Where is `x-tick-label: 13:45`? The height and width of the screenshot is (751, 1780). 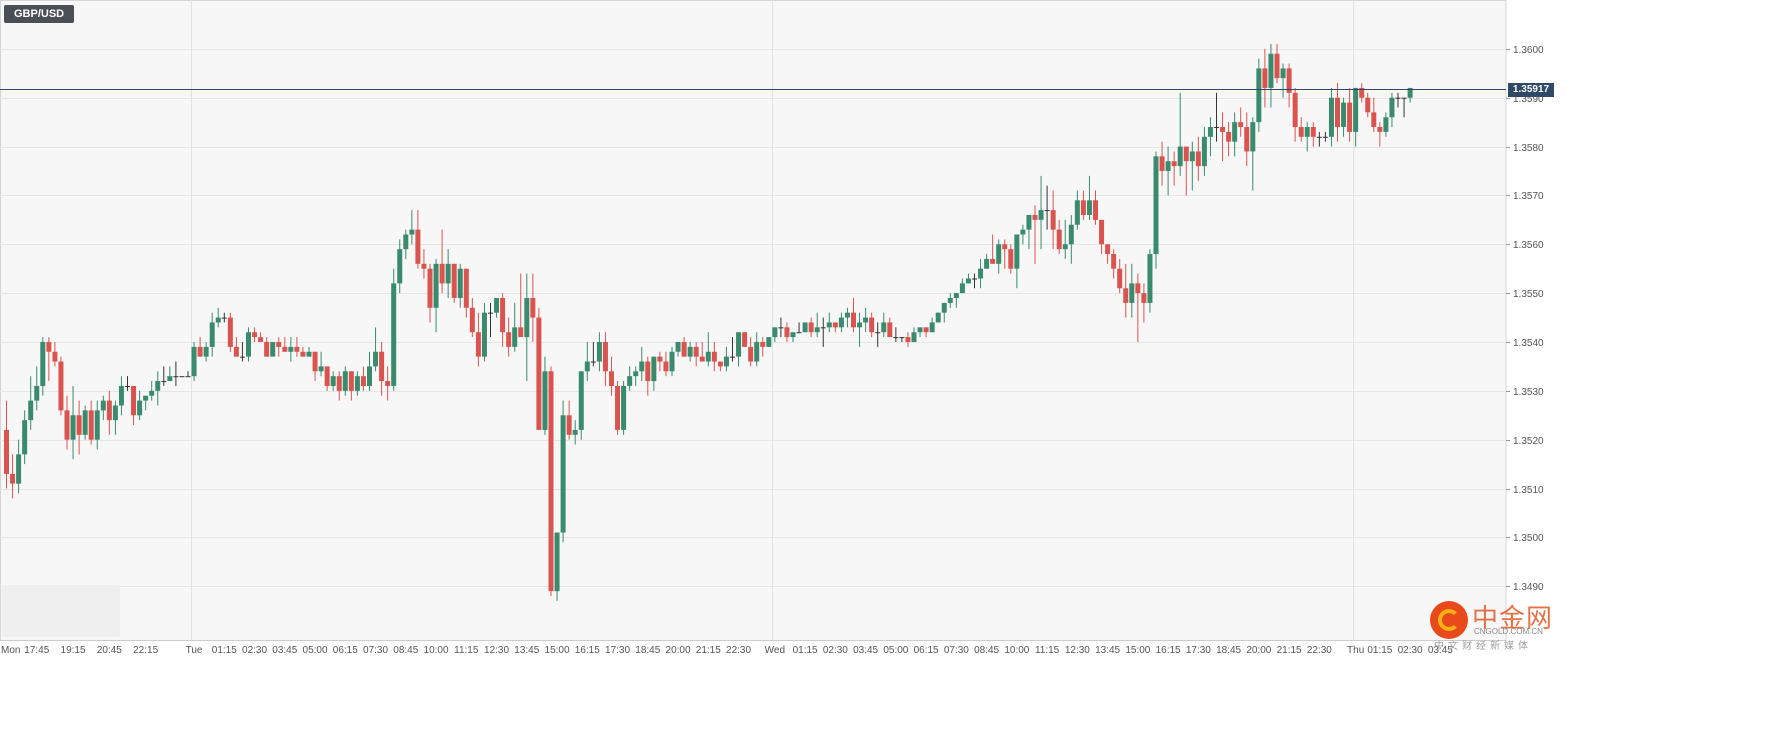 x-tick-label: 13:45 is located at coordinates (1107, 650).